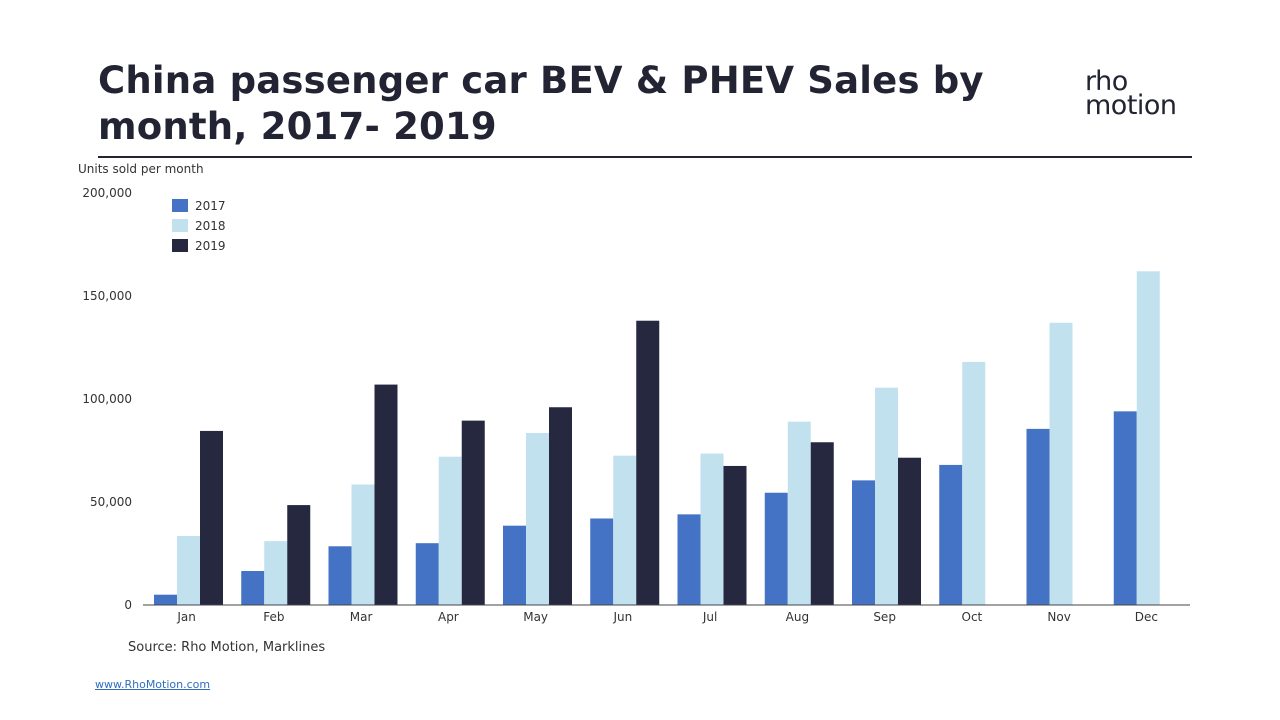 The width and height of the screenshot is (1280, 720). Describe the element at coordinates (886, 496) in the screenshot. I see `bar-2018-sep` at that location.